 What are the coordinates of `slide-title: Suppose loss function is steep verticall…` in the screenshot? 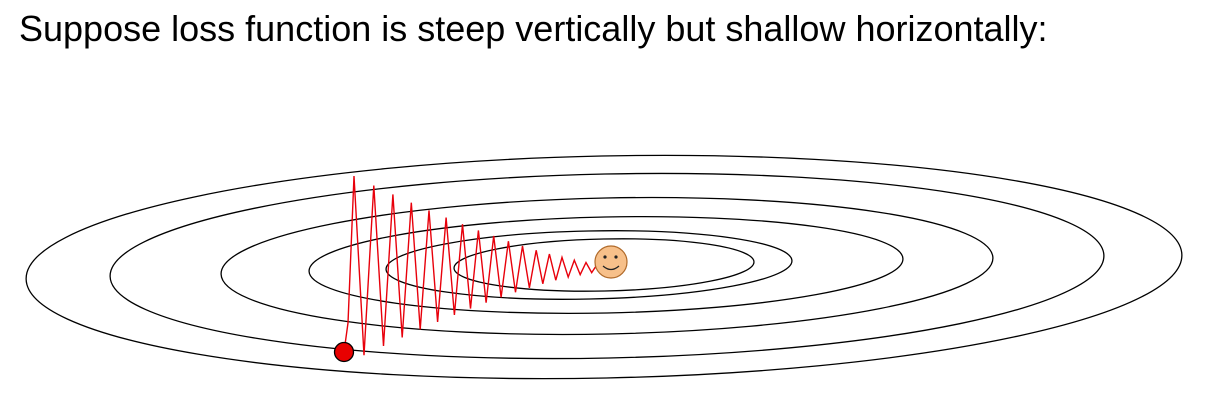 It's located at (533, 28).